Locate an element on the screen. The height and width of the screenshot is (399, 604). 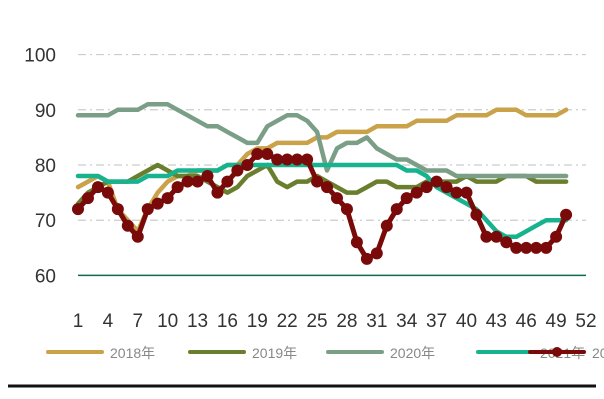
x-tick-label: 40 is located at coordinates (466, 321).